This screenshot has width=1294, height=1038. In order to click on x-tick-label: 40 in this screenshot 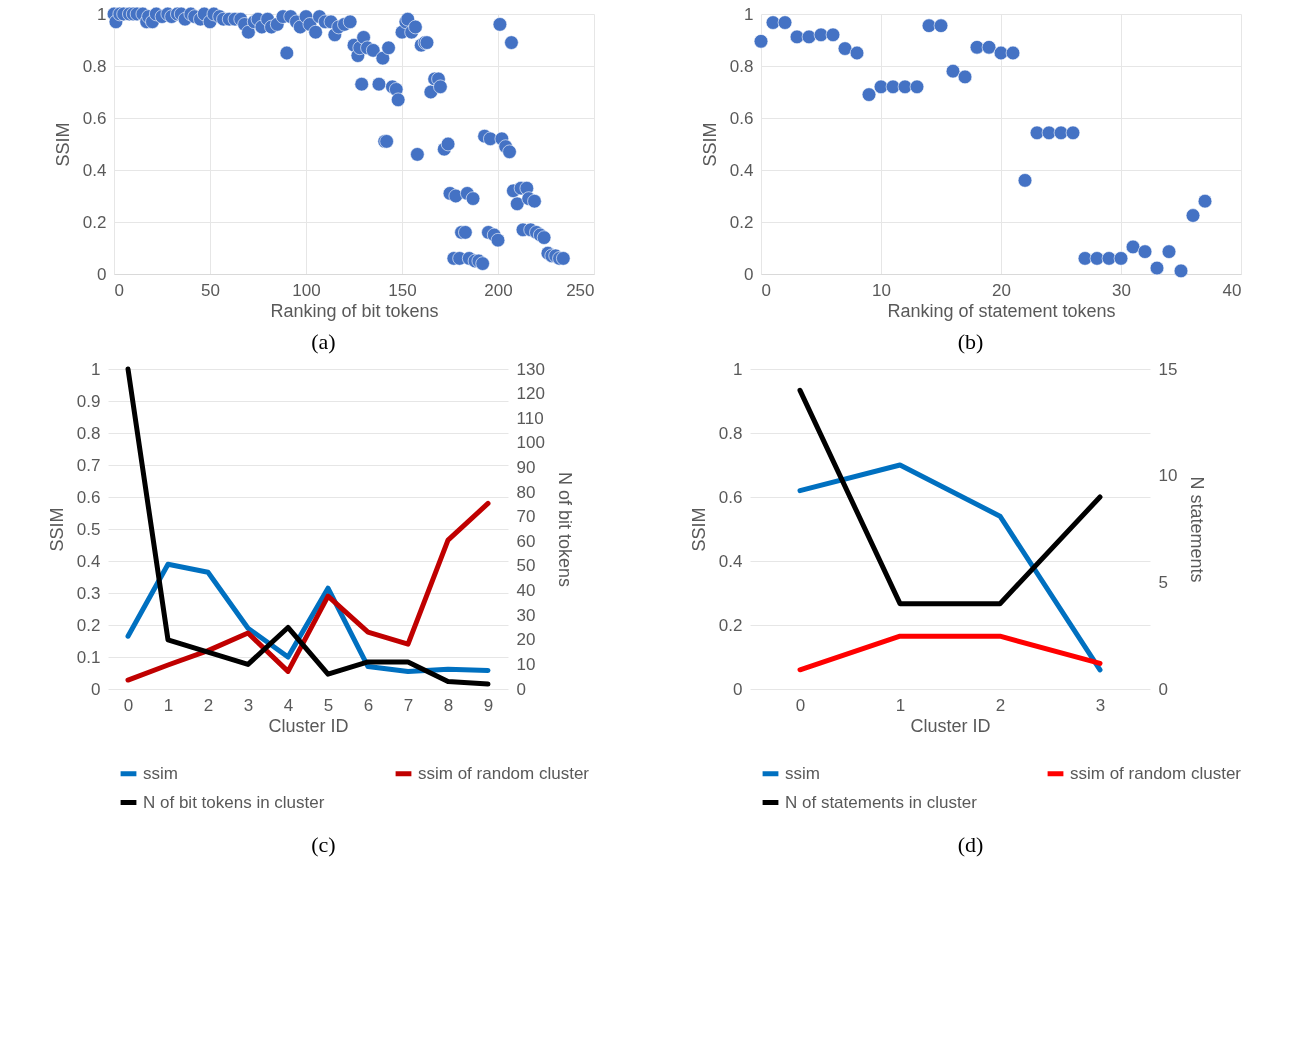, I will do `click(1231, 290)`.